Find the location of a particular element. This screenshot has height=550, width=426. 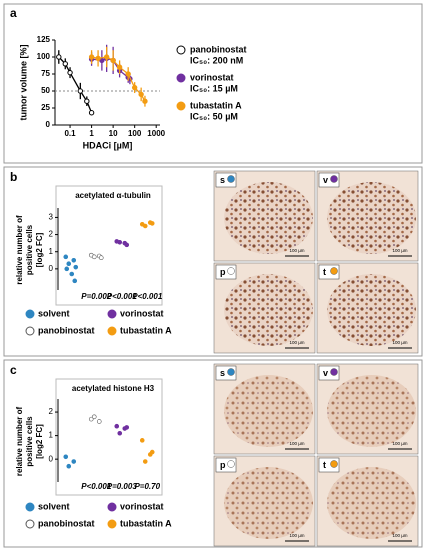

y-axis-title: [log2 FC] is located at coordinates (39, 441).